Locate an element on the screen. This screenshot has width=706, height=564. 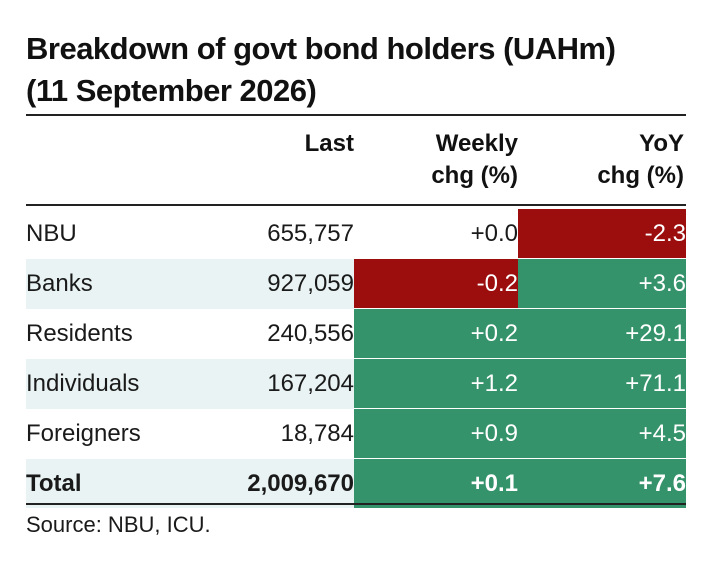
cell-weekly-chg: -0.2 is located at coordinates (436, 283).